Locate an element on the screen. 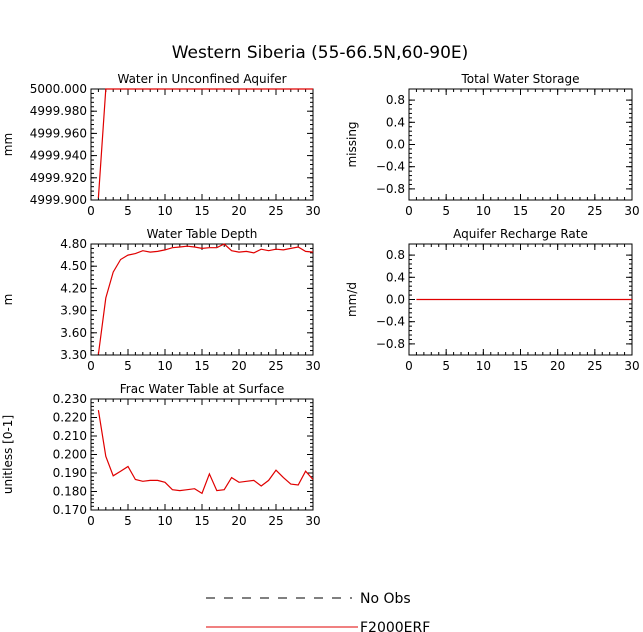 The image size is (643, 632). y-tick-label: 0.210 is located at coordinates (70, 436).